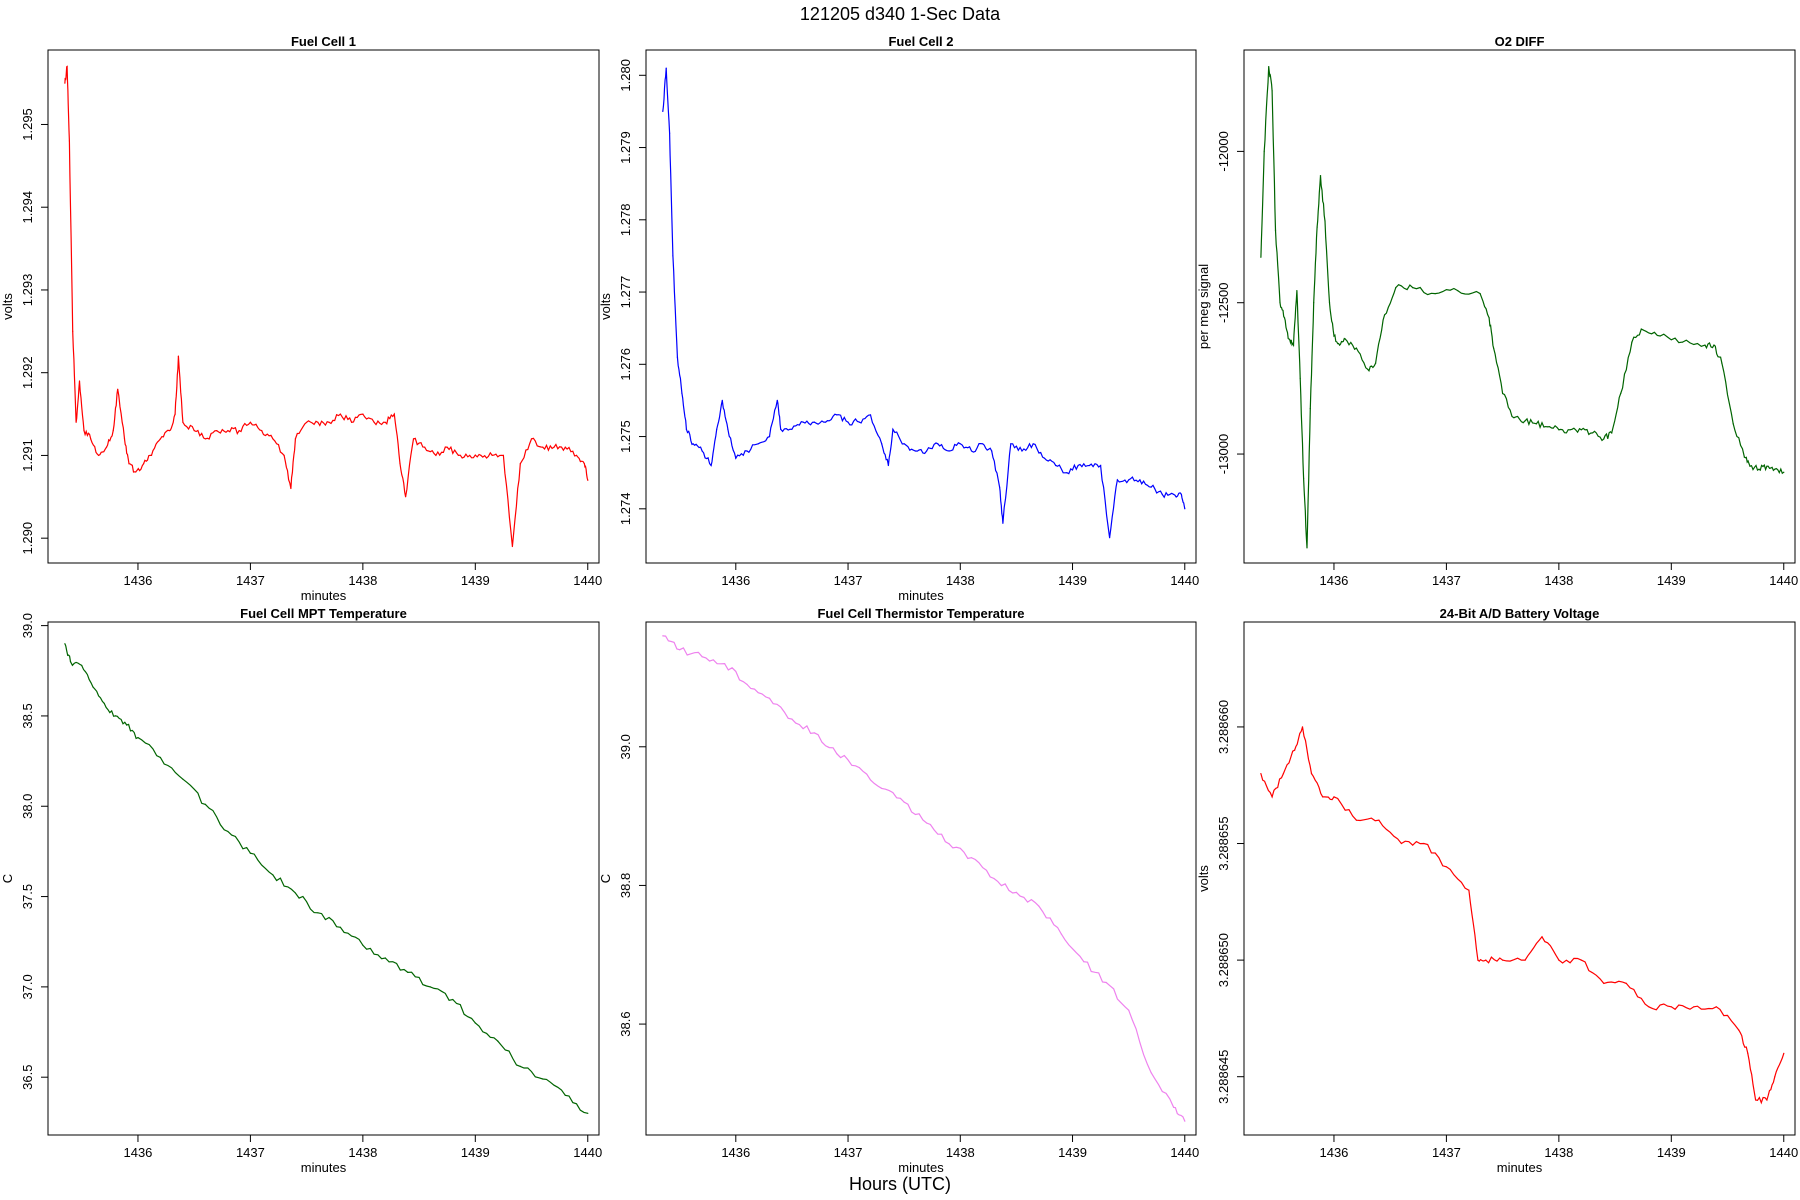 This screenshot has width=1800, height=1200. I want to click on y-tick-label: 1.274, so click(625, 509).